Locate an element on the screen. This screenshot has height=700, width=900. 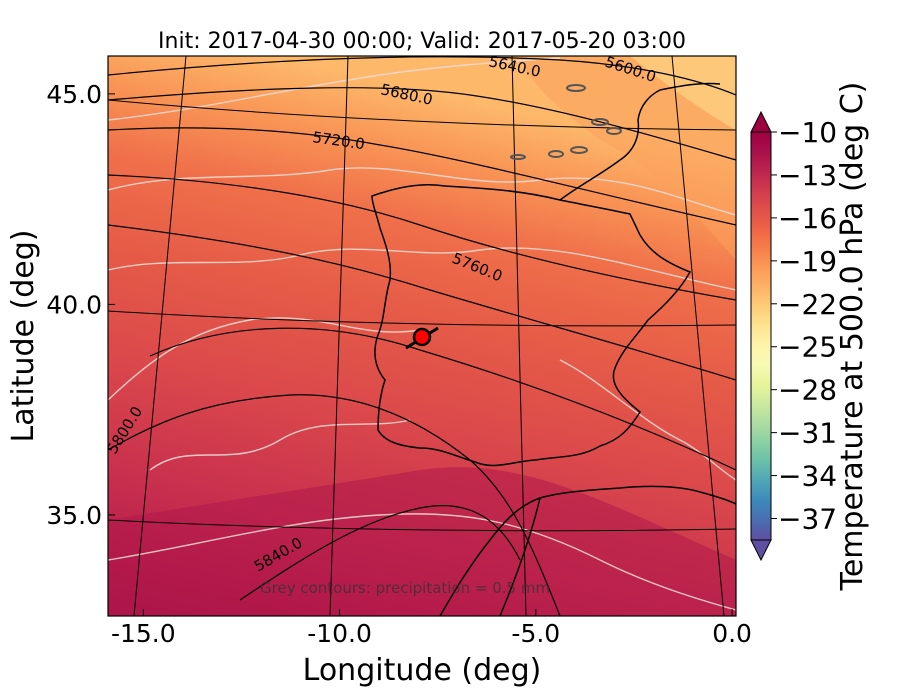
colorbar-label: Temperature at 500.0 hPa (deg C) is located at coordinates (852, 337).